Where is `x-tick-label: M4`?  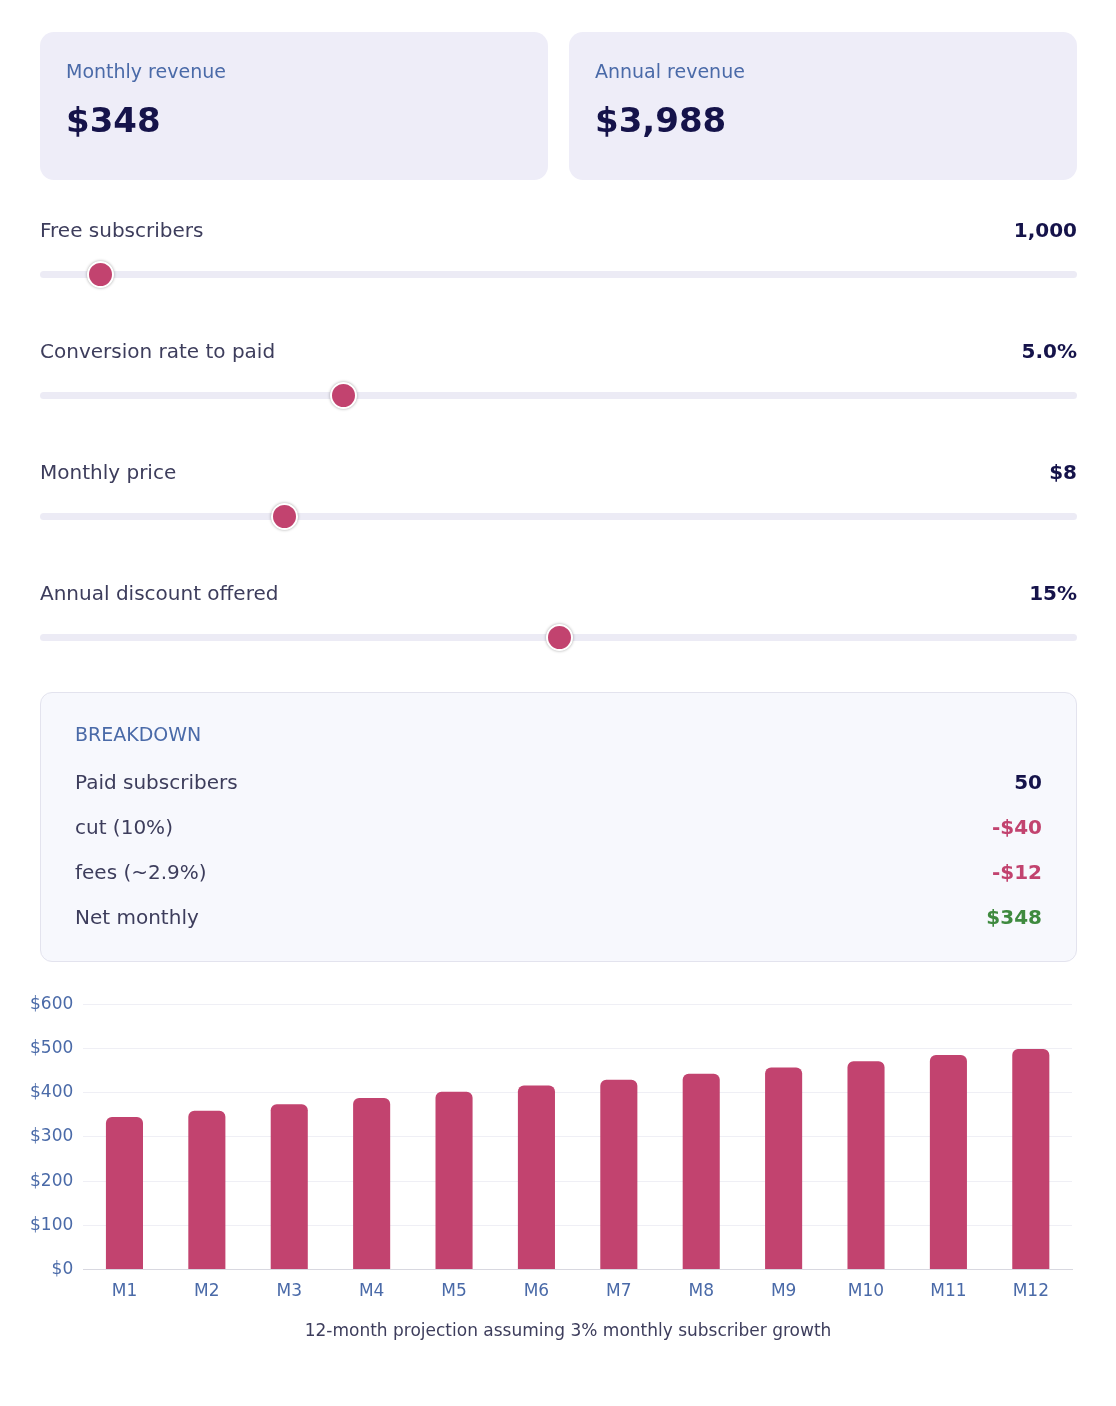
x-tick-label: M4 is located at coordinates (371, 1290).